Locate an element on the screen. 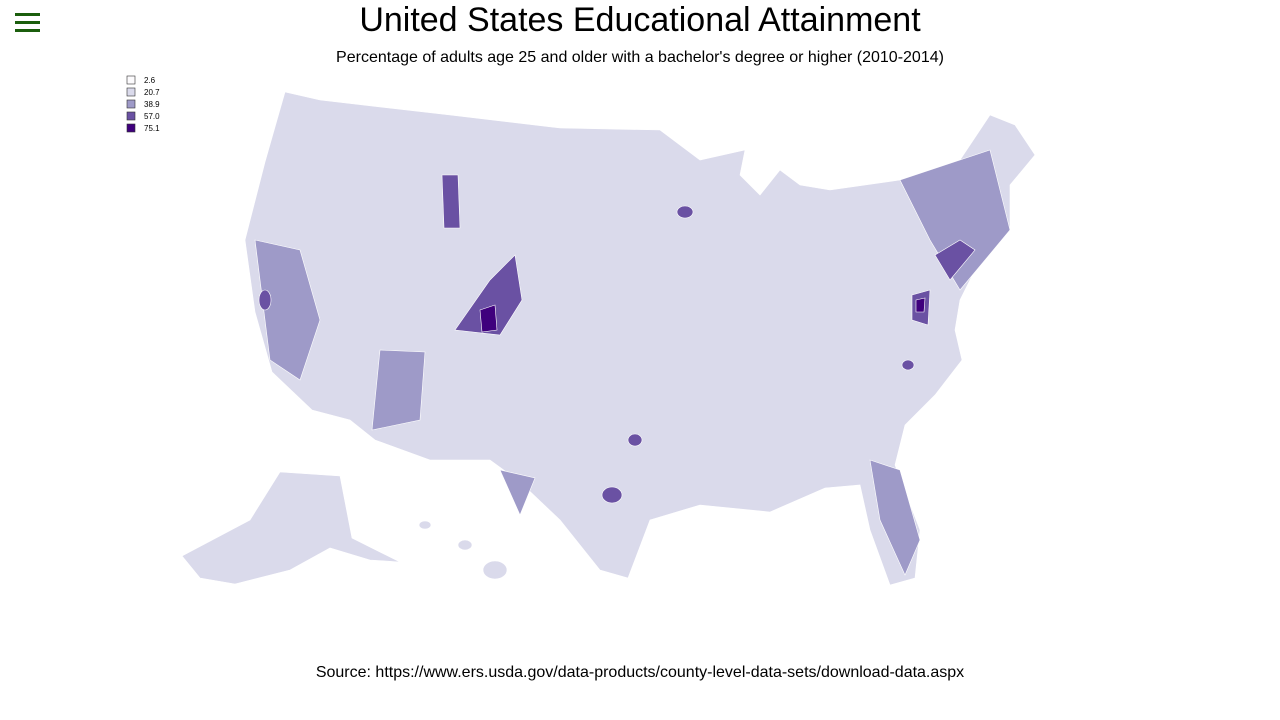 This screenshot has width=1280, height=720. alaska is located at coordinates (291, 528).